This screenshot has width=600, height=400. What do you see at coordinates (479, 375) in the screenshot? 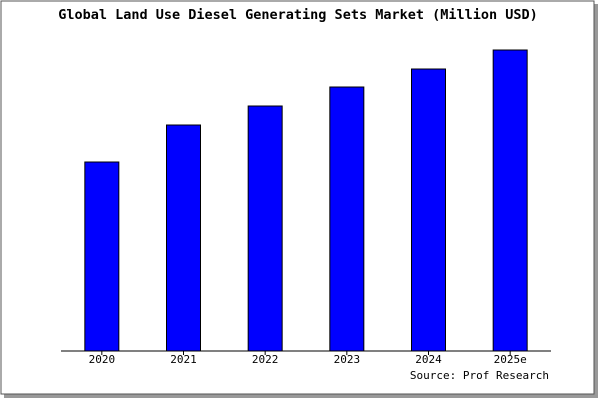
I see `source-note: Source: Prof Research` at bounding box center [479, 375].